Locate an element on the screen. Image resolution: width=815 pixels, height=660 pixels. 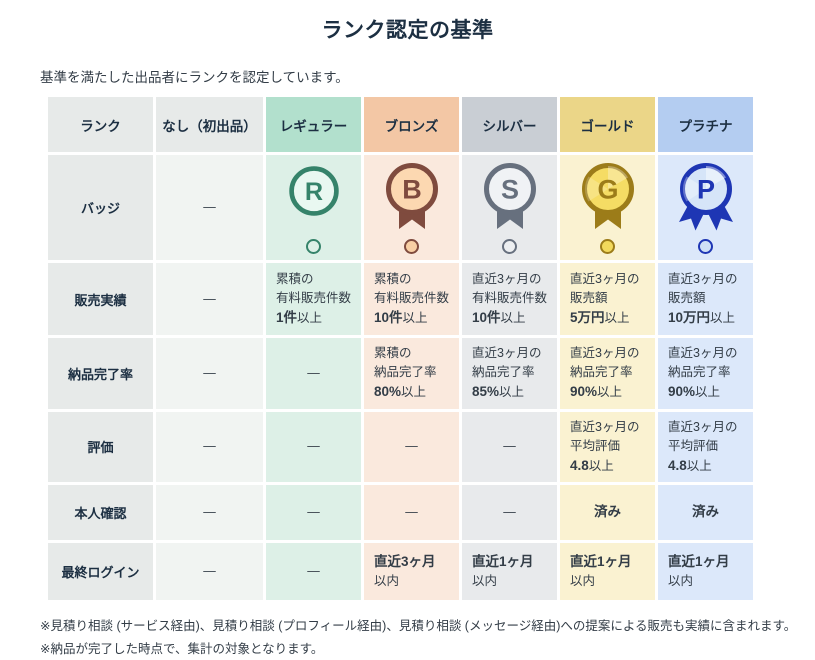
gold-badge-icon: G is located at coordinates (607, 195).